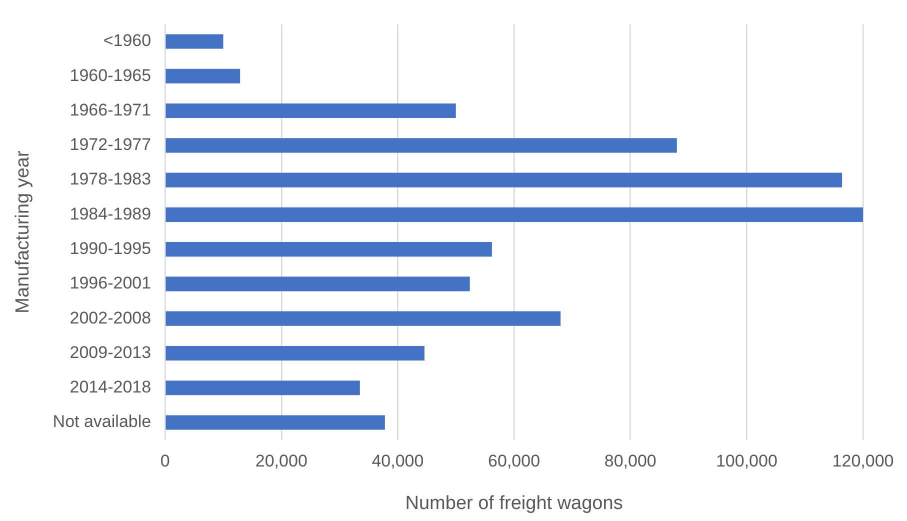 The height and width of the screenshot is (521, 907). What do you see at coordinates (102, 422) in the screenshot?
I see `y-tick-label: Not available` at bounding box center [102, 422].